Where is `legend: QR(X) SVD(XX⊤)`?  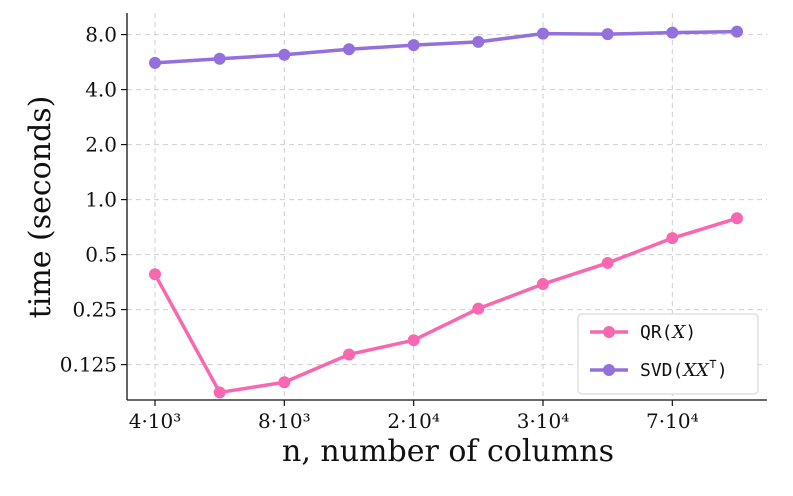
legend: QR(X) SVD(XX⊤) is located at coordinates (668, 354).